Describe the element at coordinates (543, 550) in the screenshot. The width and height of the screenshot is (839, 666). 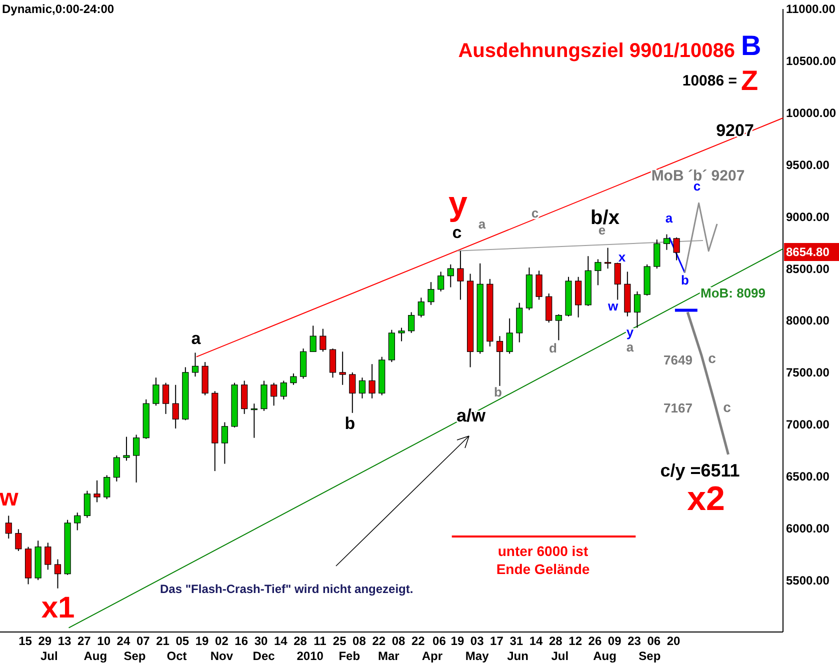
I see `annotation: unter 6000 ist` at that location.